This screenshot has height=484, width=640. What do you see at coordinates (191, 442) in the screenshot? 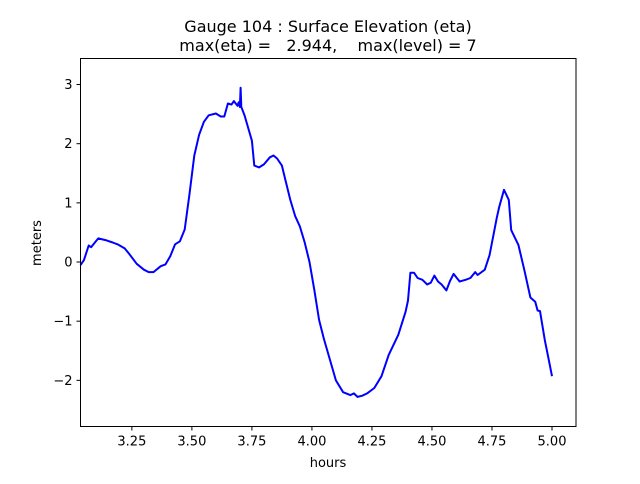
I see `x-tick-label: 3.50` at bounding box center [191, 442].